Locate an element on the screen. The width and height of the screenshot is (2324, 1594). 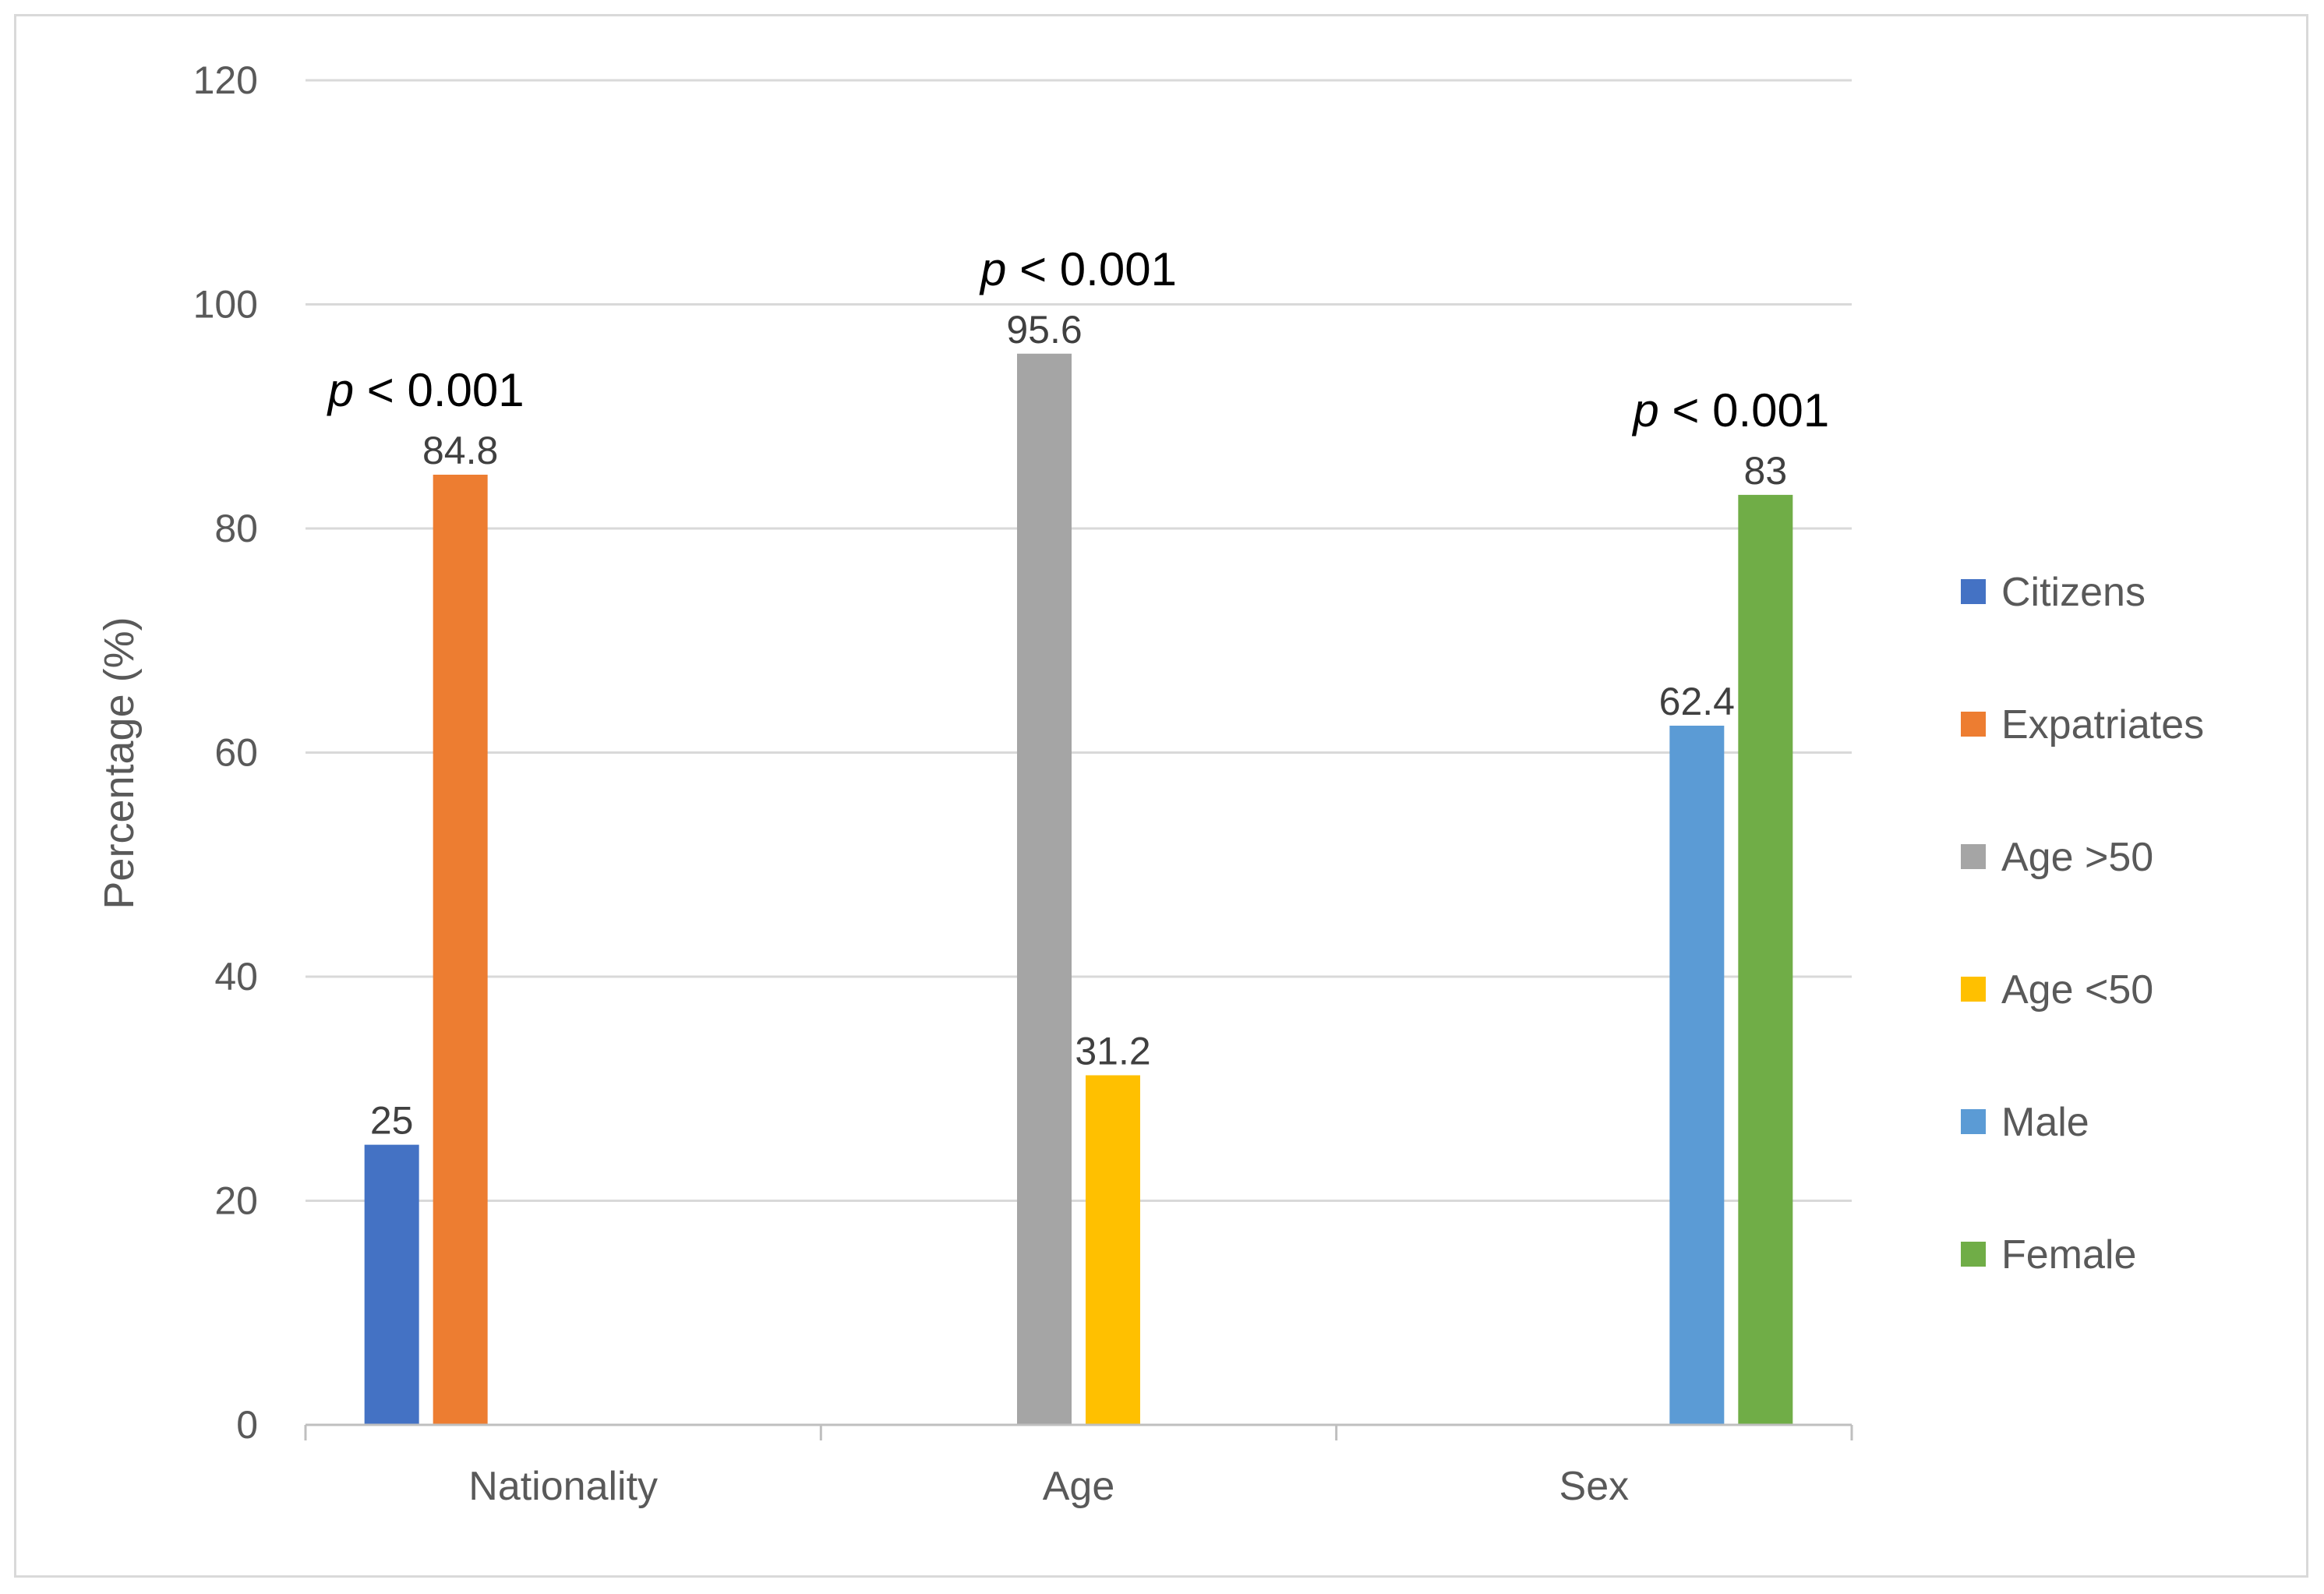
y-tick-label: 80 is located at coordinates (236, 528).